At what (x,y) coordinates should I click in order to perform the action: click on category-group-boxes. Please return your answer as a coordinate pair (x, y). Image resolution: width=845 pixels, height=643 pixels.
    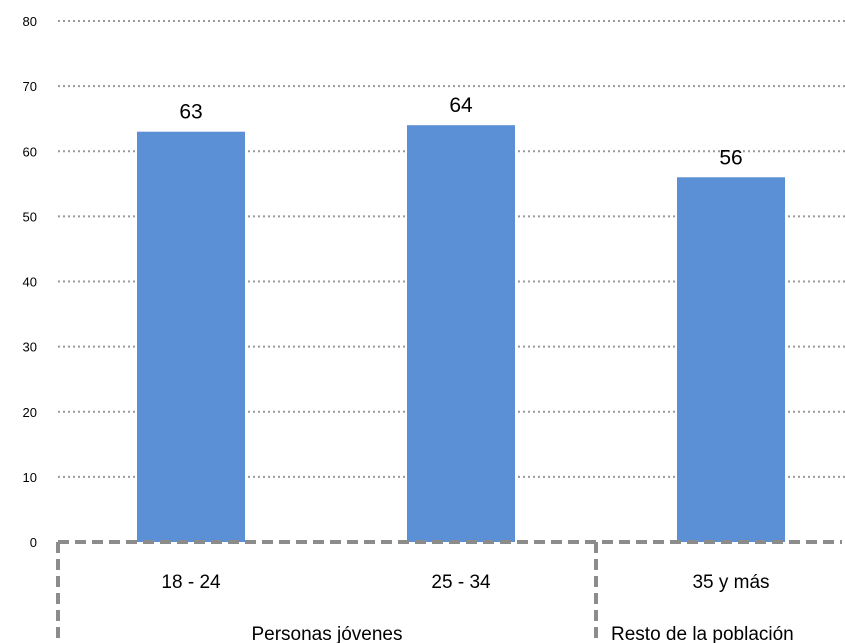
    Looking at the image, I should click on (449, 591).